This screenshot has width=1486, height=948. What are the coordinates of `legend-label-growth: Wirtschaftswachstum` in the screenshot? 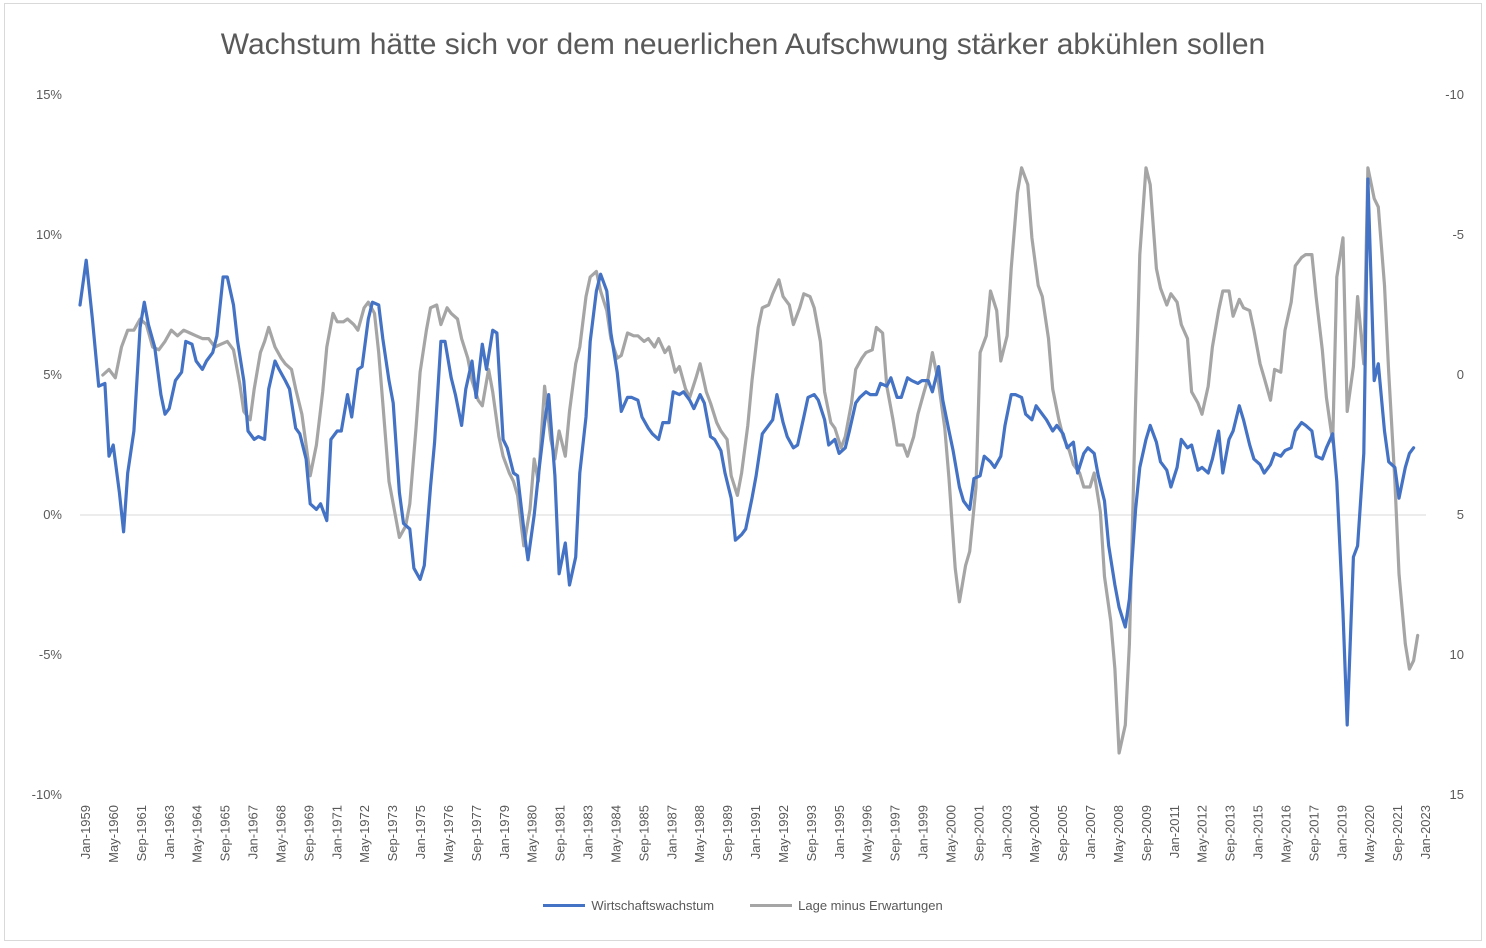 It's located at (653, 905).